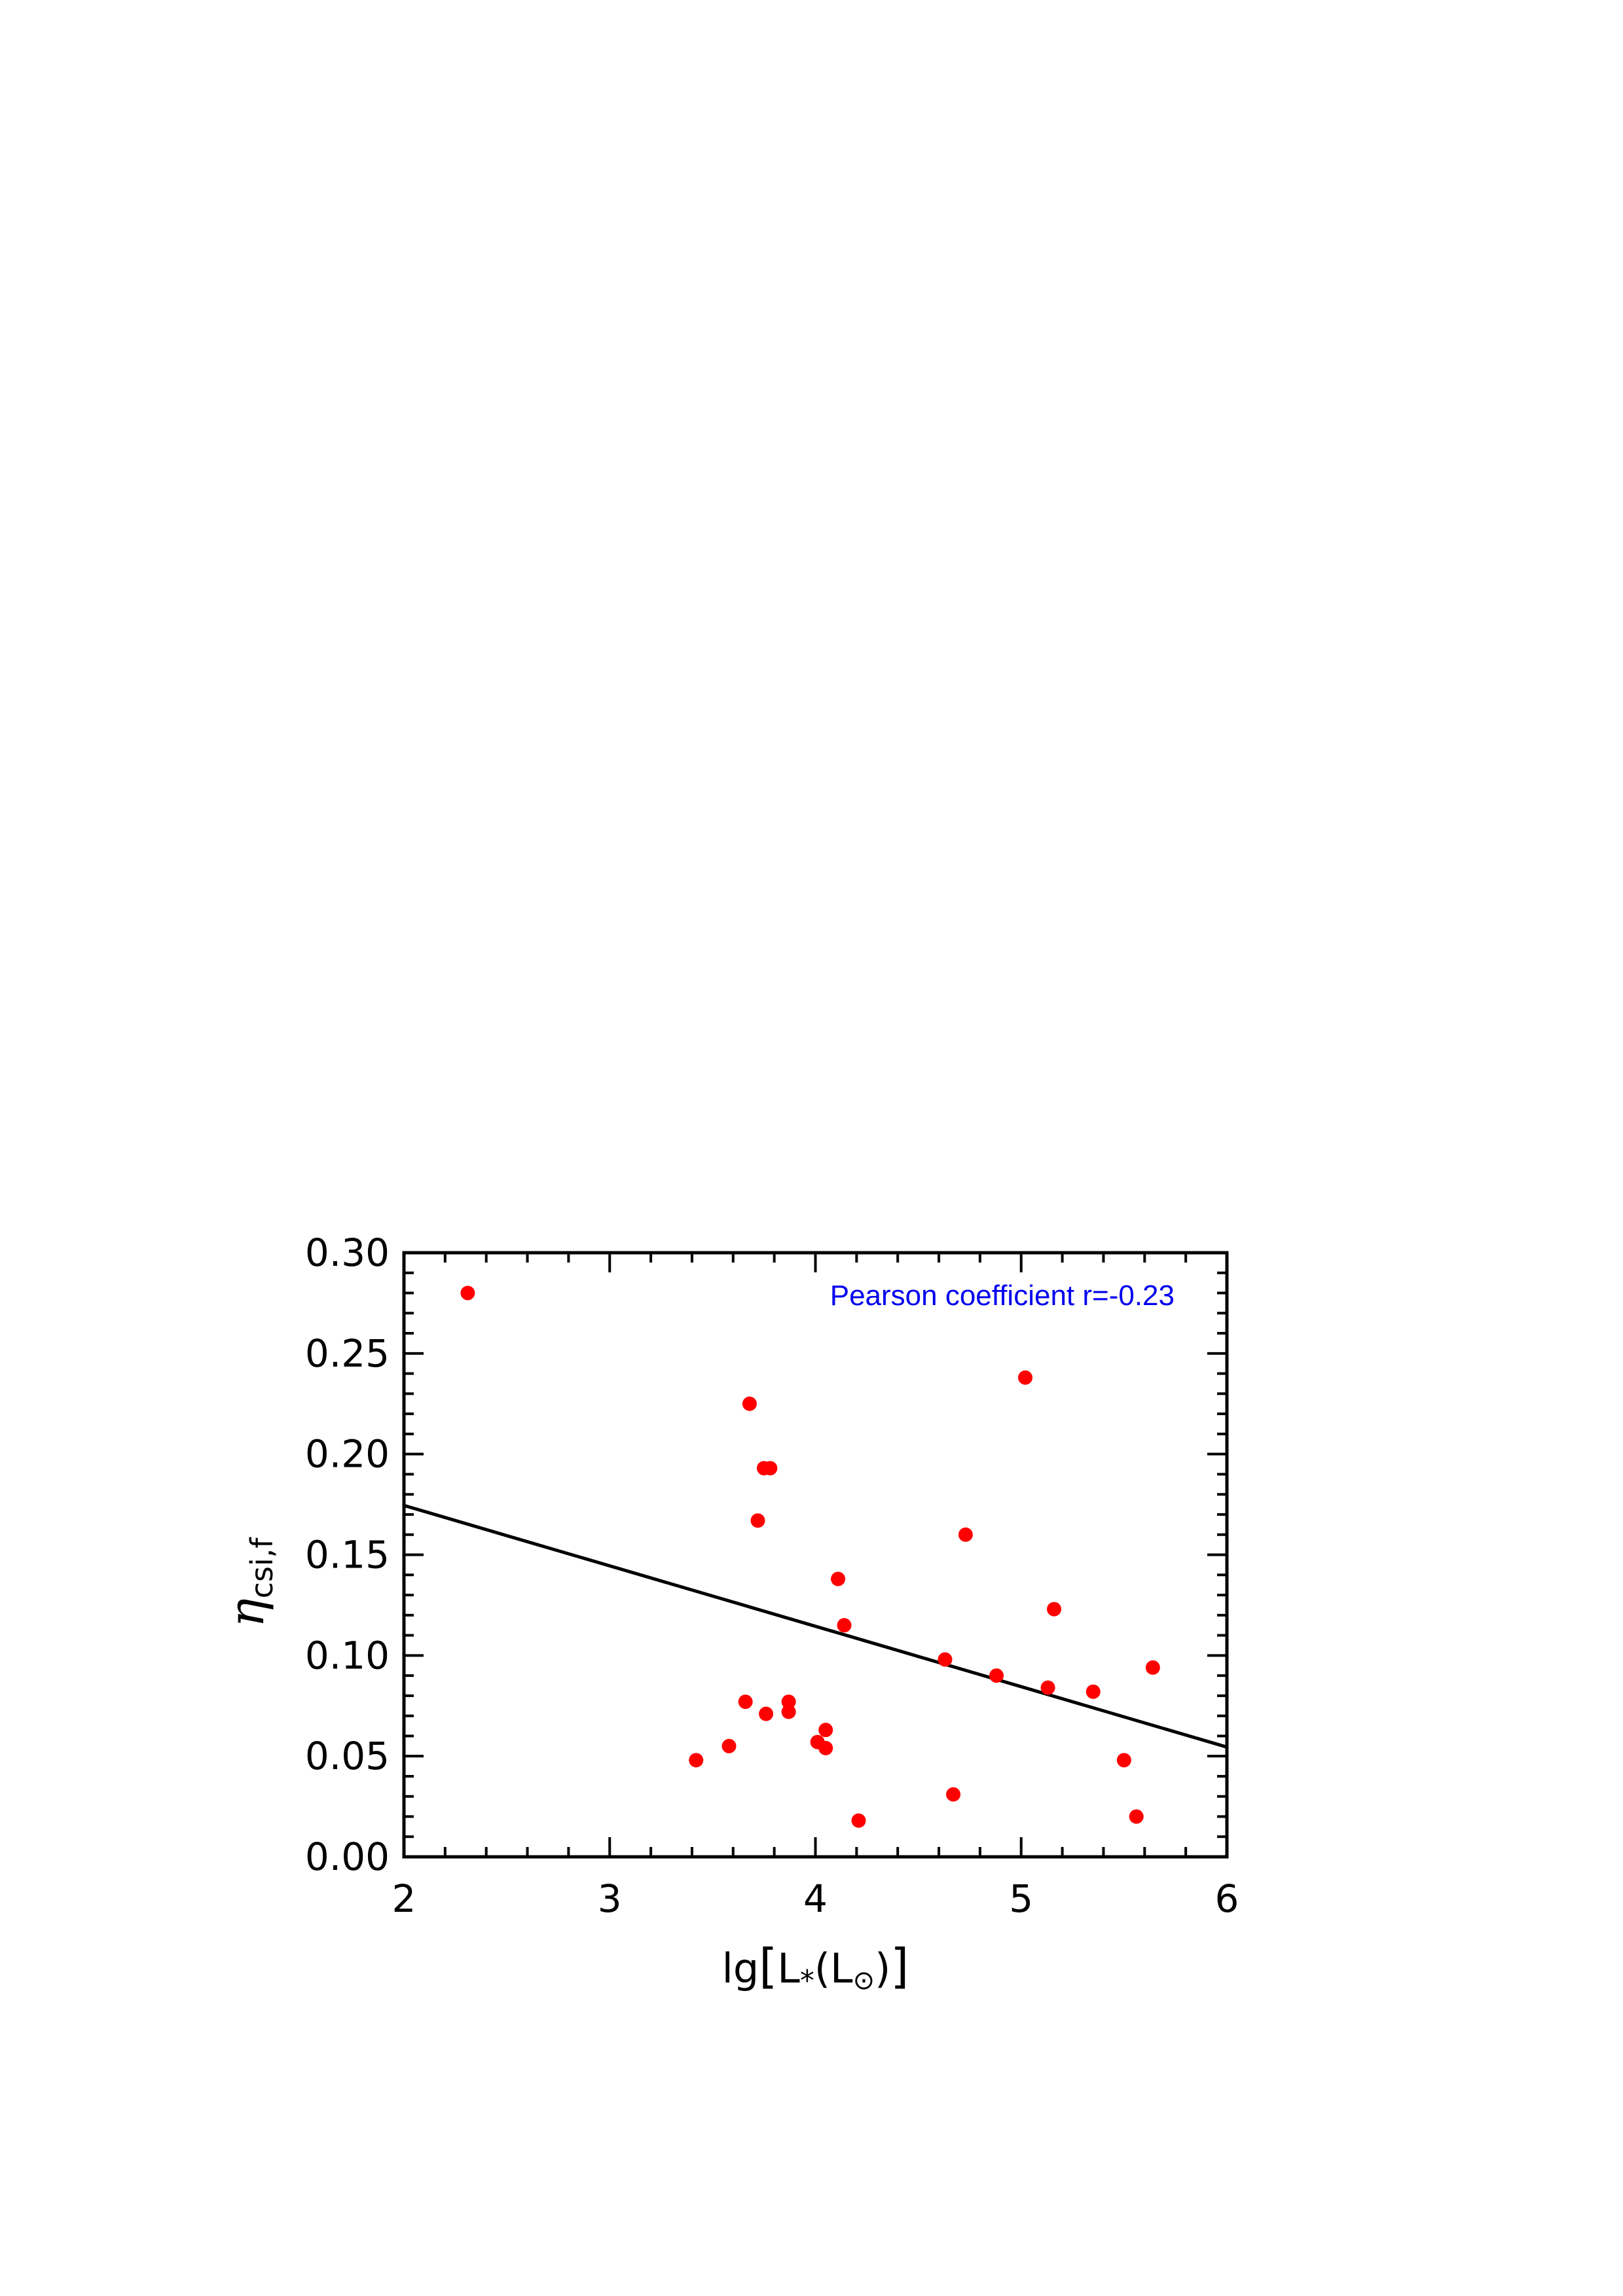 The width and height of the screenshot is (1623, 2296). I want to click on x-axis-title: lg[L*(L⊙)], so click(815, 1968).